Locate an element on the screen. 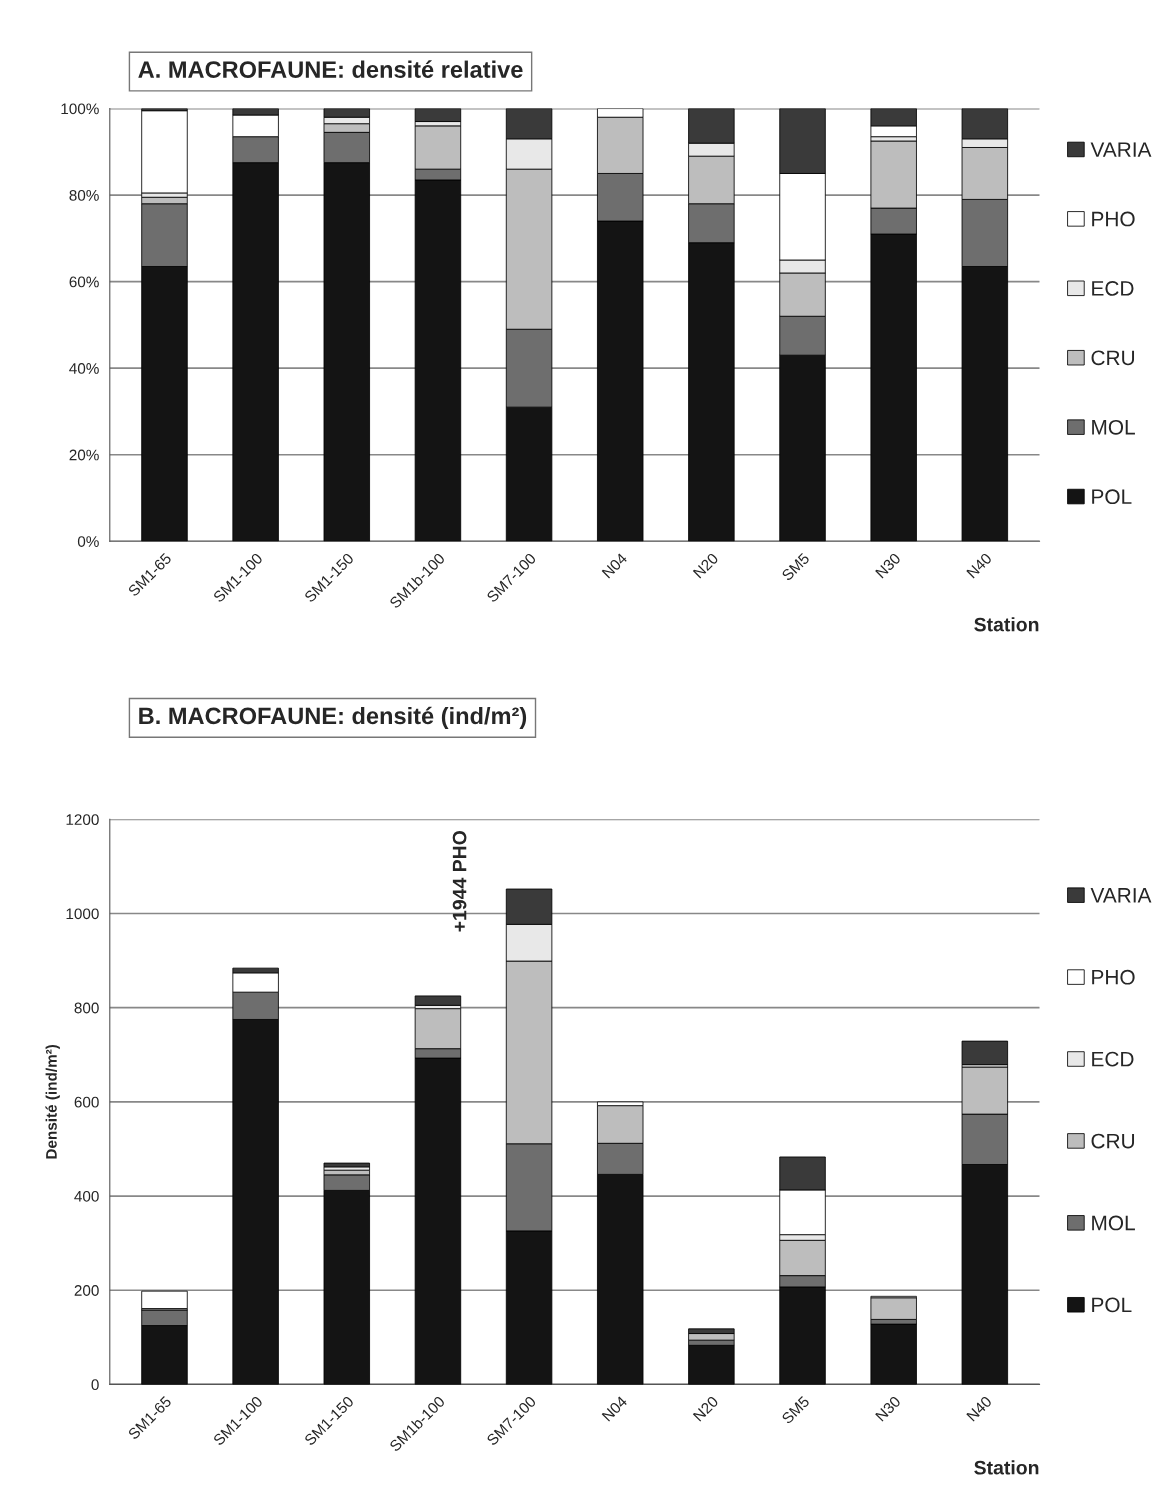  y-tick-label: 40% is located at coordinates (84, 368).